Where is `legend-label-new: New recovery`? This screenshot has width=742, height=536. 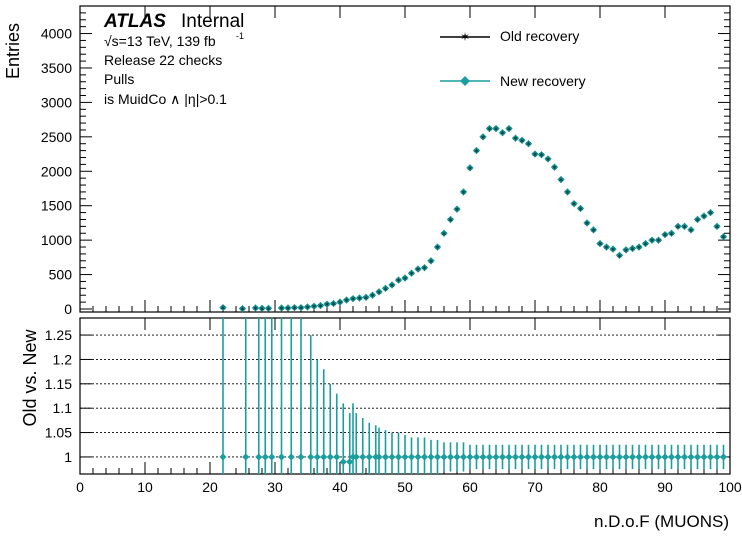
legend-label-new: New recovery is located at coordinates (543, 81).